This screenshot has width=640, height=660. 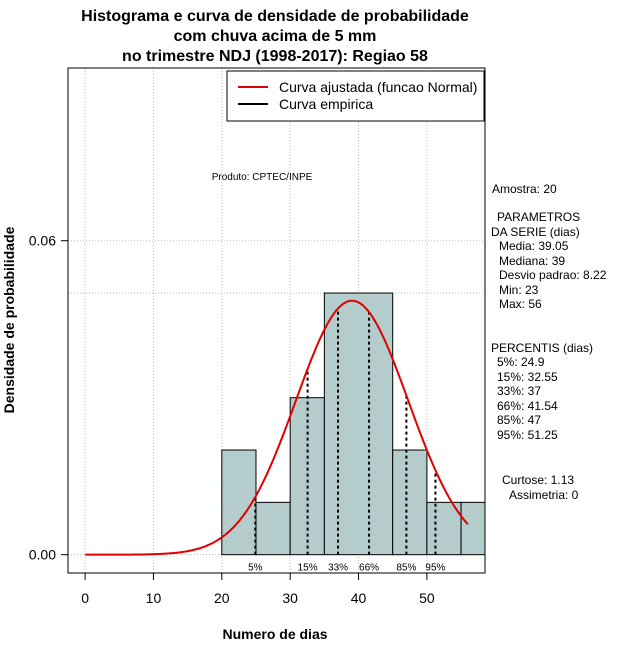 I want to click on legend-fitted-label: Curva ajustada (funcao Normal), so click(x=378, y=87).